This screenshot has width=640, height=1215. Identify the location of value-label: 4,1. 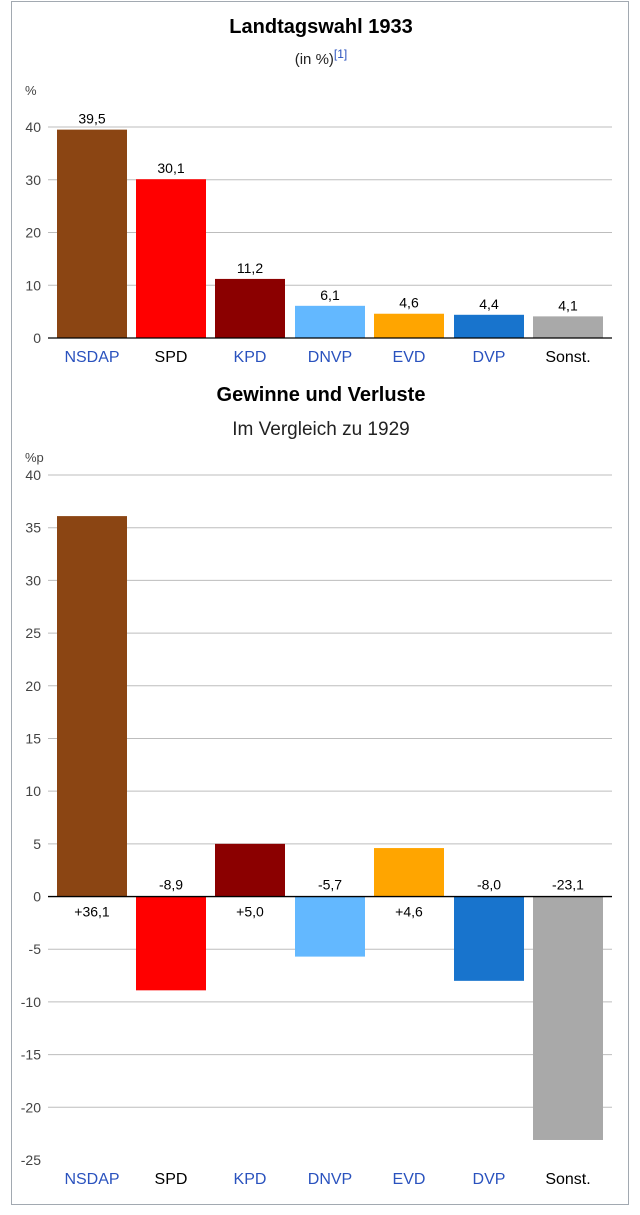
(568, 305).